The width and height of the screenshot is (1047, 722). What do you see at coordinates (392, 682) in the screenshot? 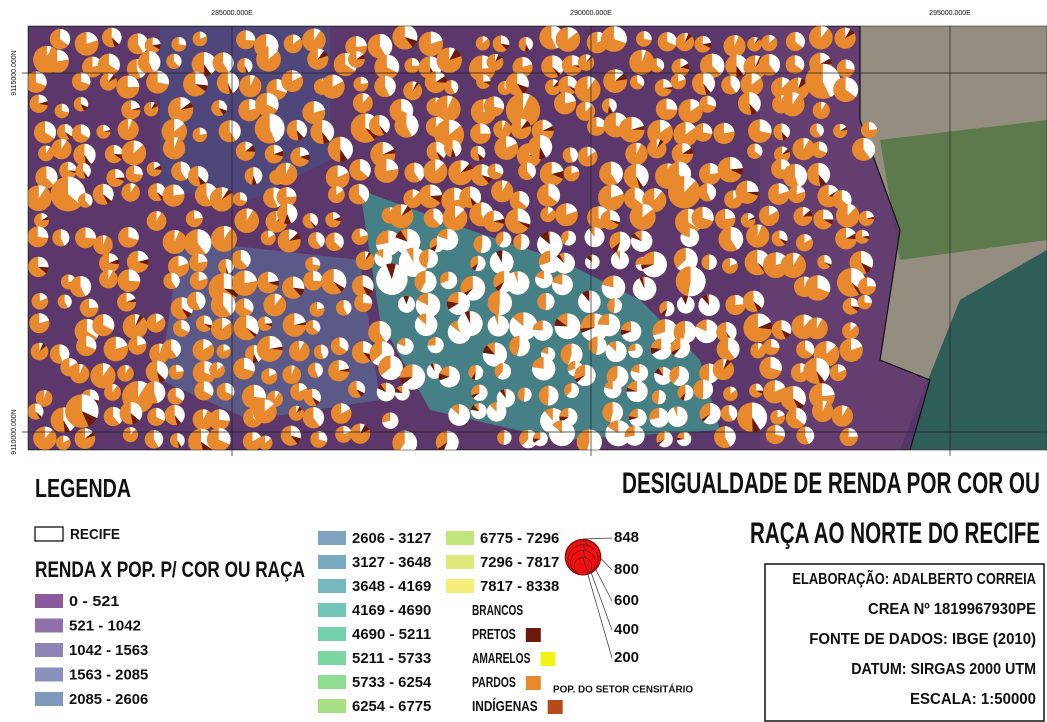
I see `income-label: 5733 - 6254` at bounding box center [392, 682].